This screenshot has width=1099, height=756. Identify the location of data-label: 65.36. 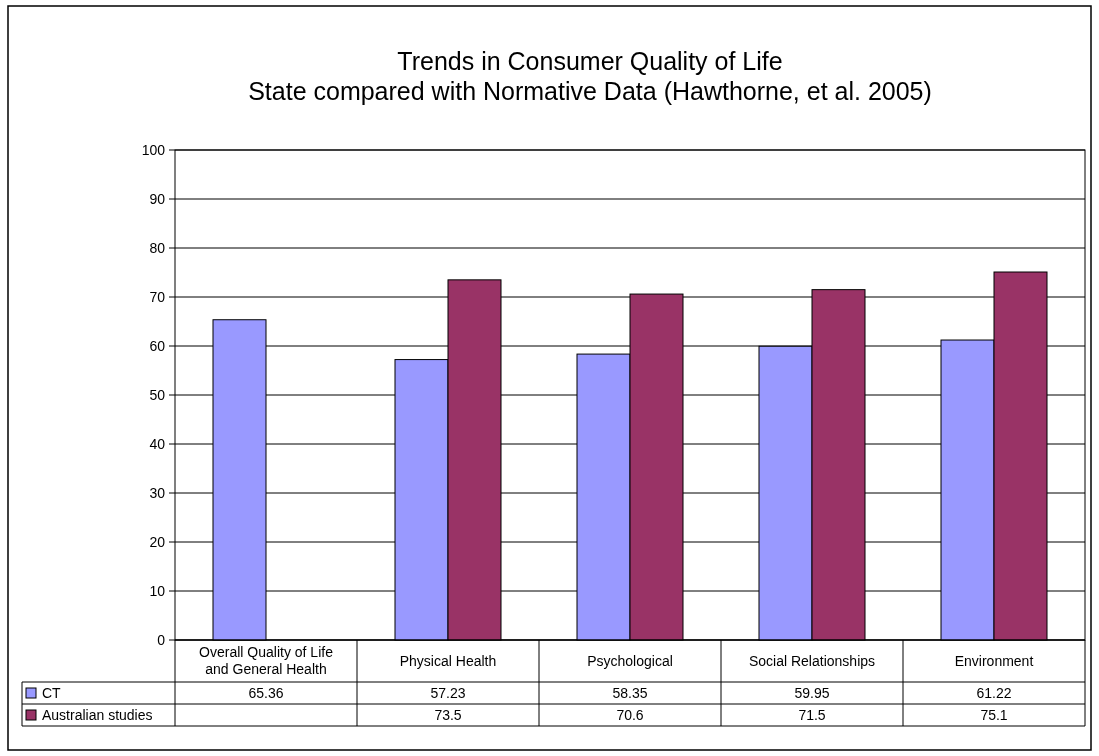
(266, 692).